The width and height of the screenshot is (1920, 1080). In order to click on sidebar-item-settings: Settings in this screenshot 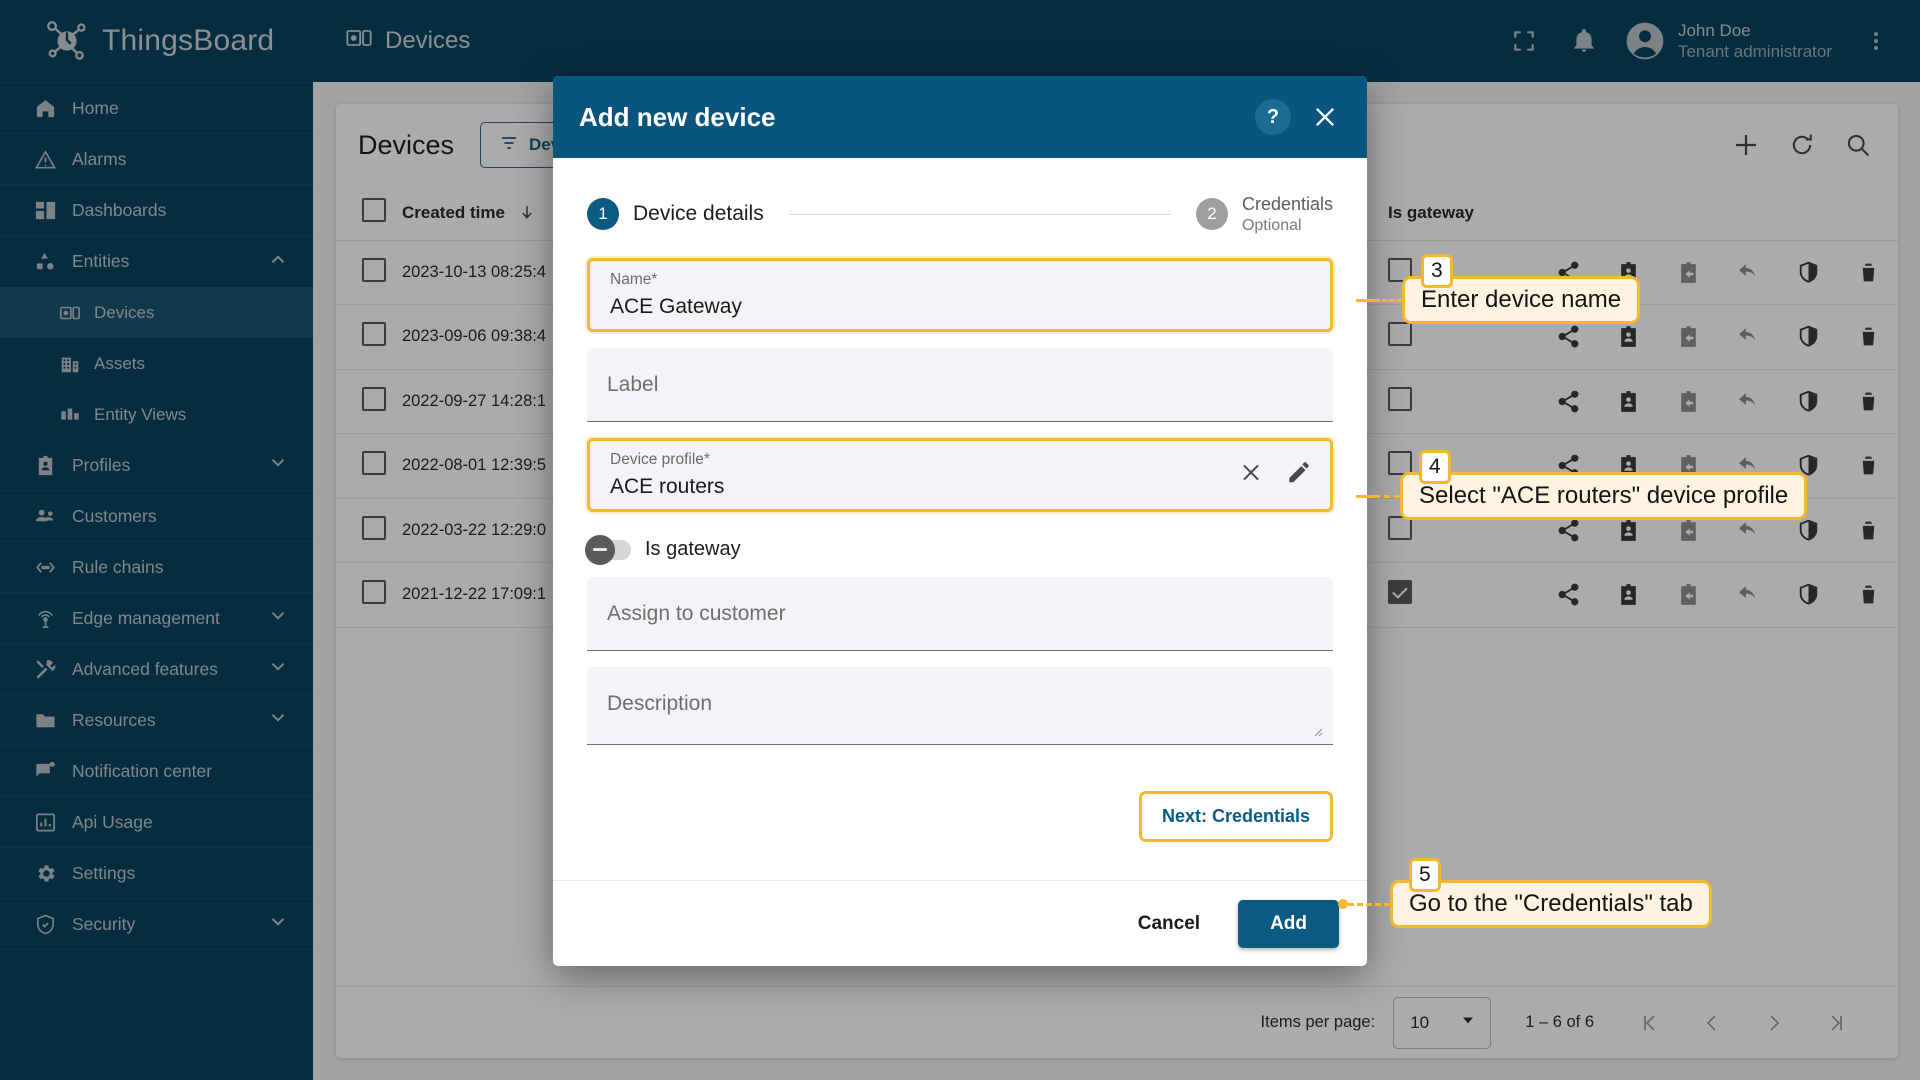, I will do `click(156, 873)`.